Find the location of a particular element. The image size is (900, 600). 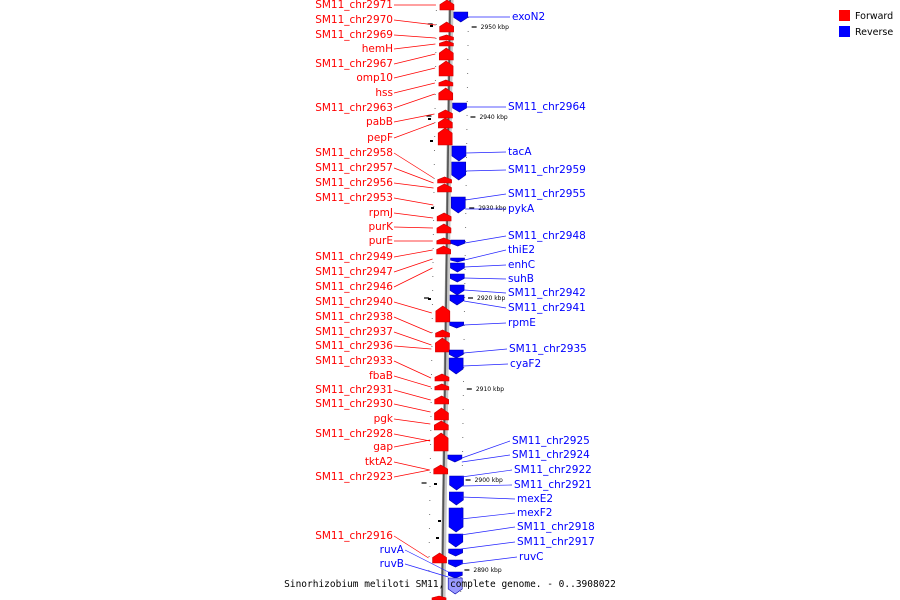

gene-label-forward: rpmJ is located at coordinates (381, 213).